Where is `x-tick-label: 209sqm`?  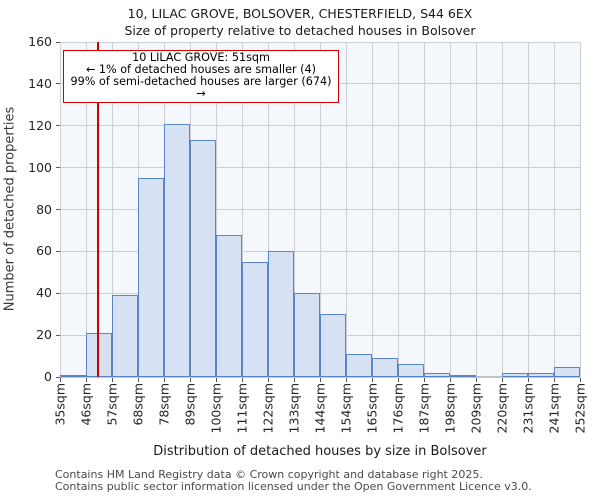 x-tick-label: 209sqm is located at coordinates (476, 408).